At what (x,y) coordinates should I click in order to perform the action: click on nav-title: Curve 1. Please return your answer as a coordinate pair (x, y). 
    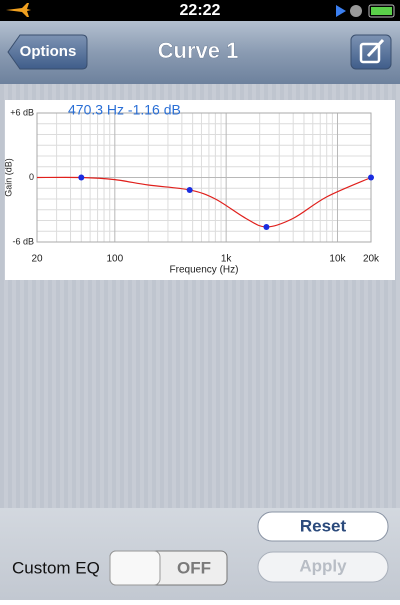
    Looking at the image, I should click on (198, 50).